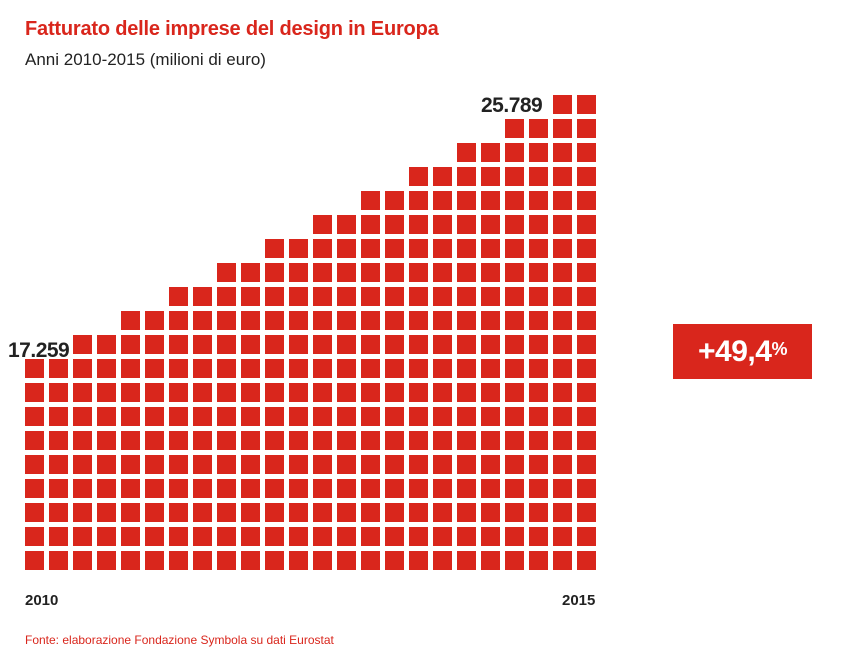  Describe the element at coordinates (145, 59) in the screenshot. I see `chart-subtitle: Anni 2010-2015 (milioni di euro)` at that location.